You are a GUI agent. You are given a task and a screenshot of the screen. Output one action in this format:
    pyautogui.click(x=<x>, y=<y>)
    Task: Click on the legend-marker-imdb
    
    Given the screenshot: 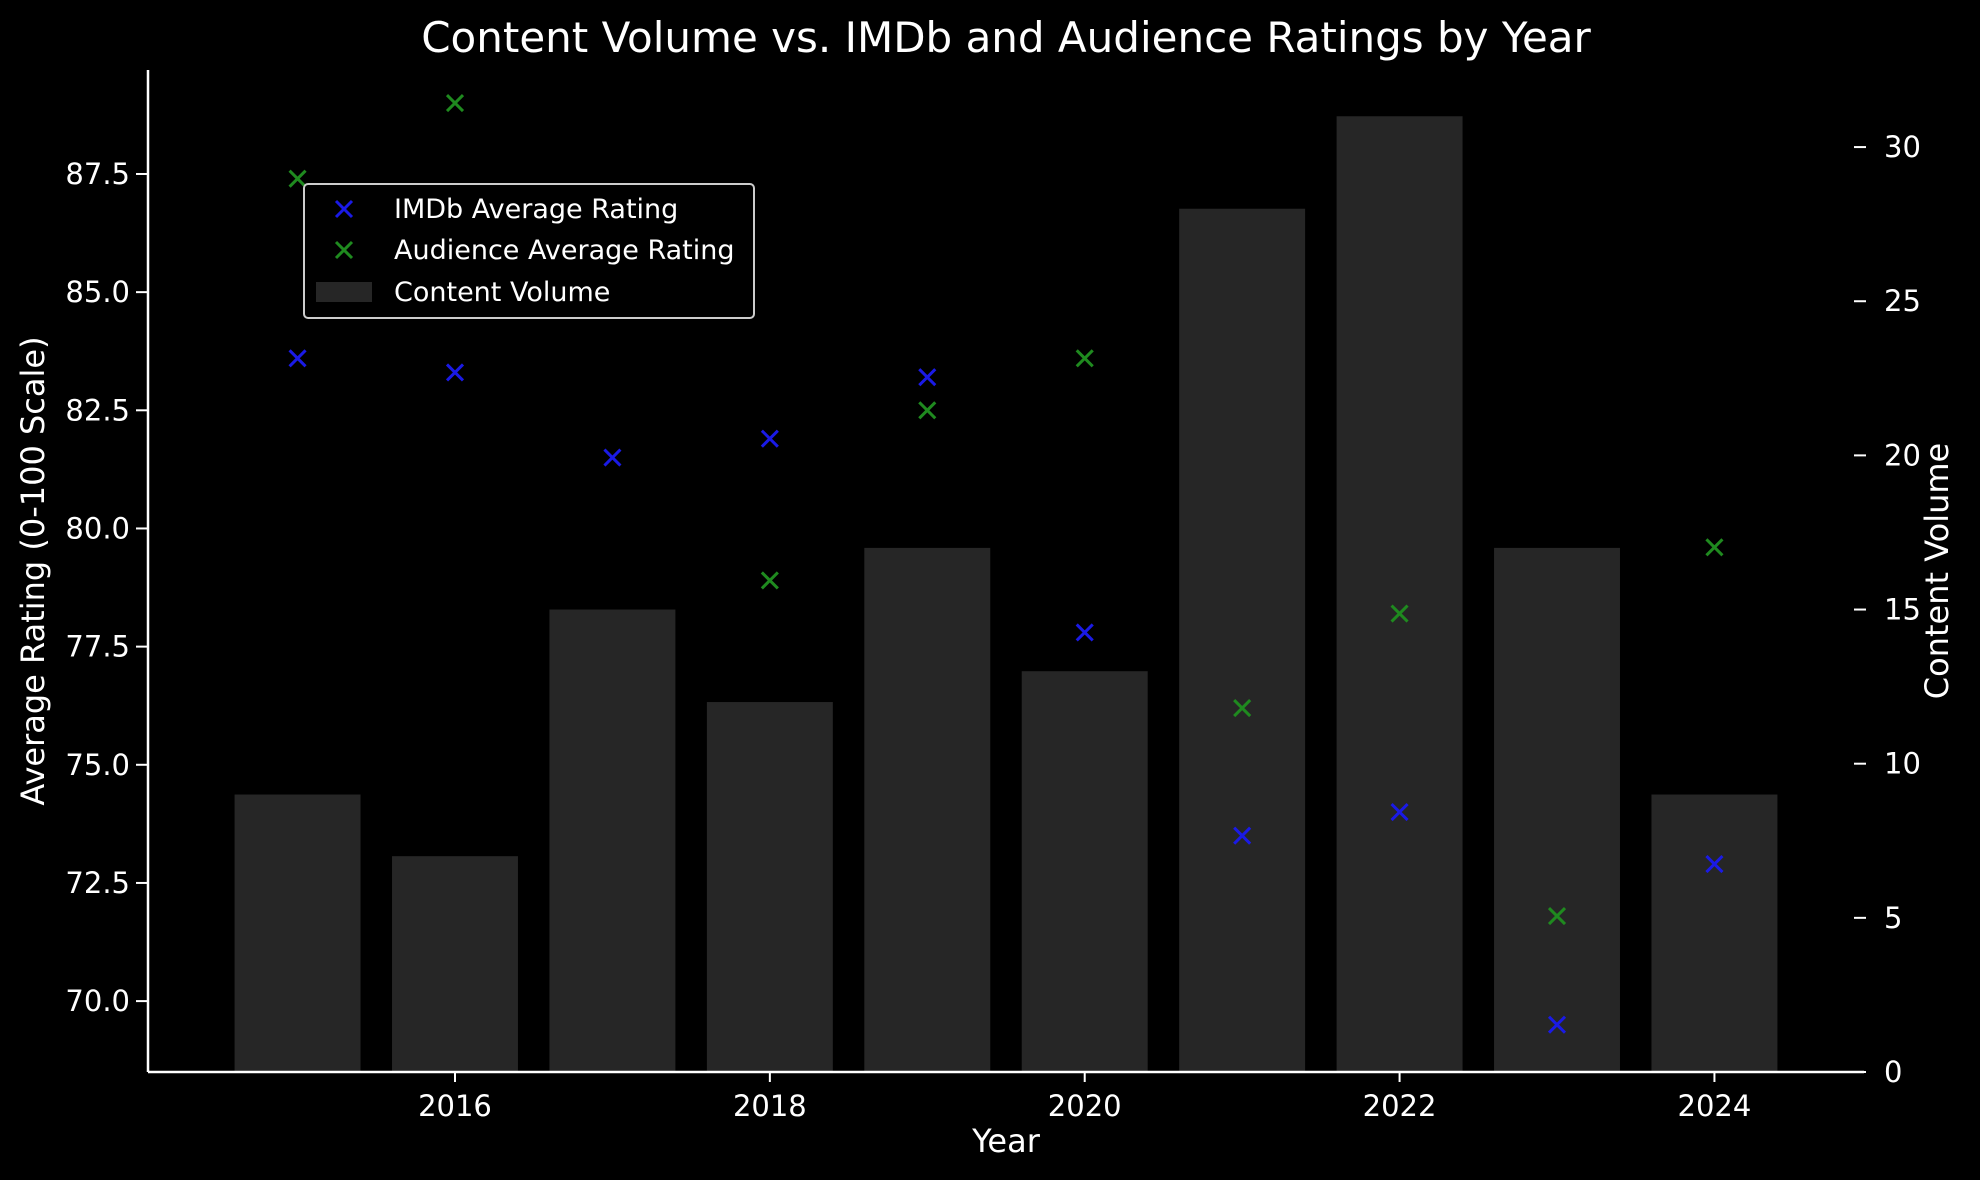 What is the action you would take?
    pyautogui.click(x=344, y=209)
    